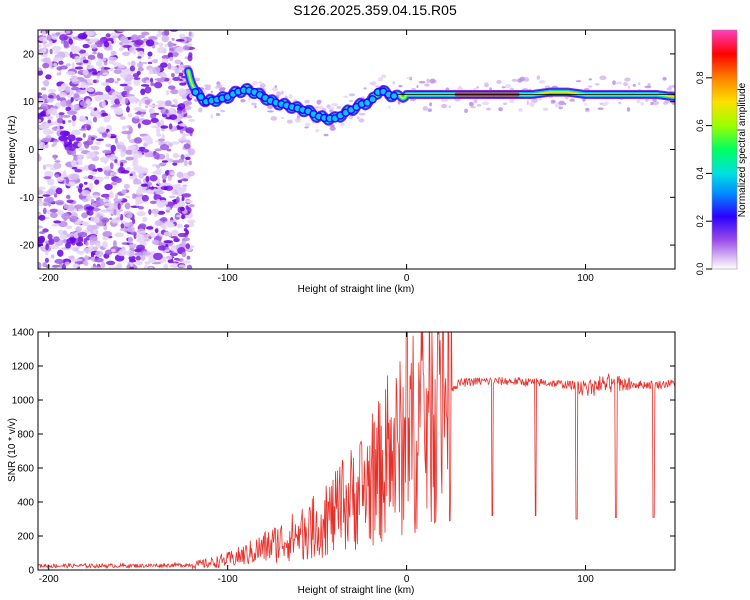 The height and width of the screenshot is (600, 750). I want to click on colorbar-tick-label: 0.2, so click(700, 221).